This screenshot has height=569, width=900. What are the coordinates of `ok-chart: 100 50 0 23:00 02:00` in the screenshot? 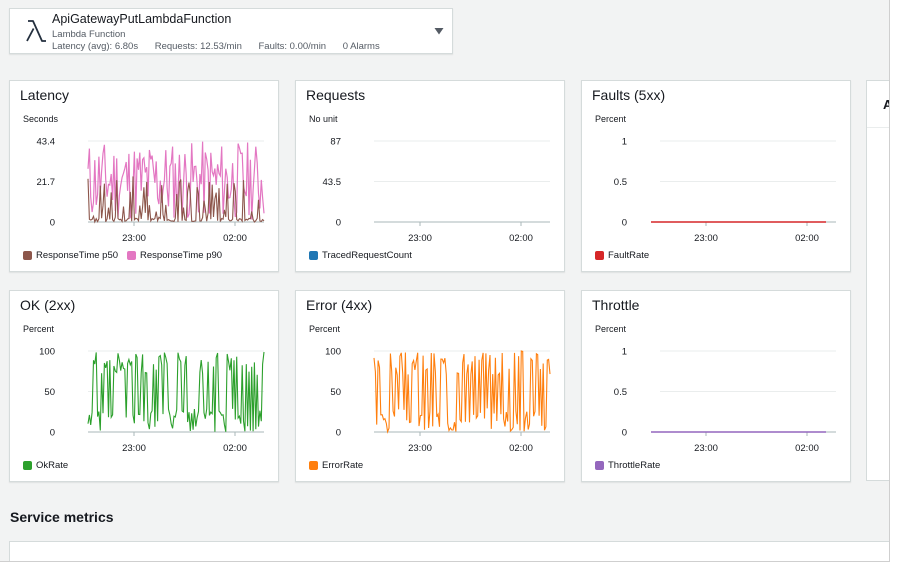 It's located at (145, 393).